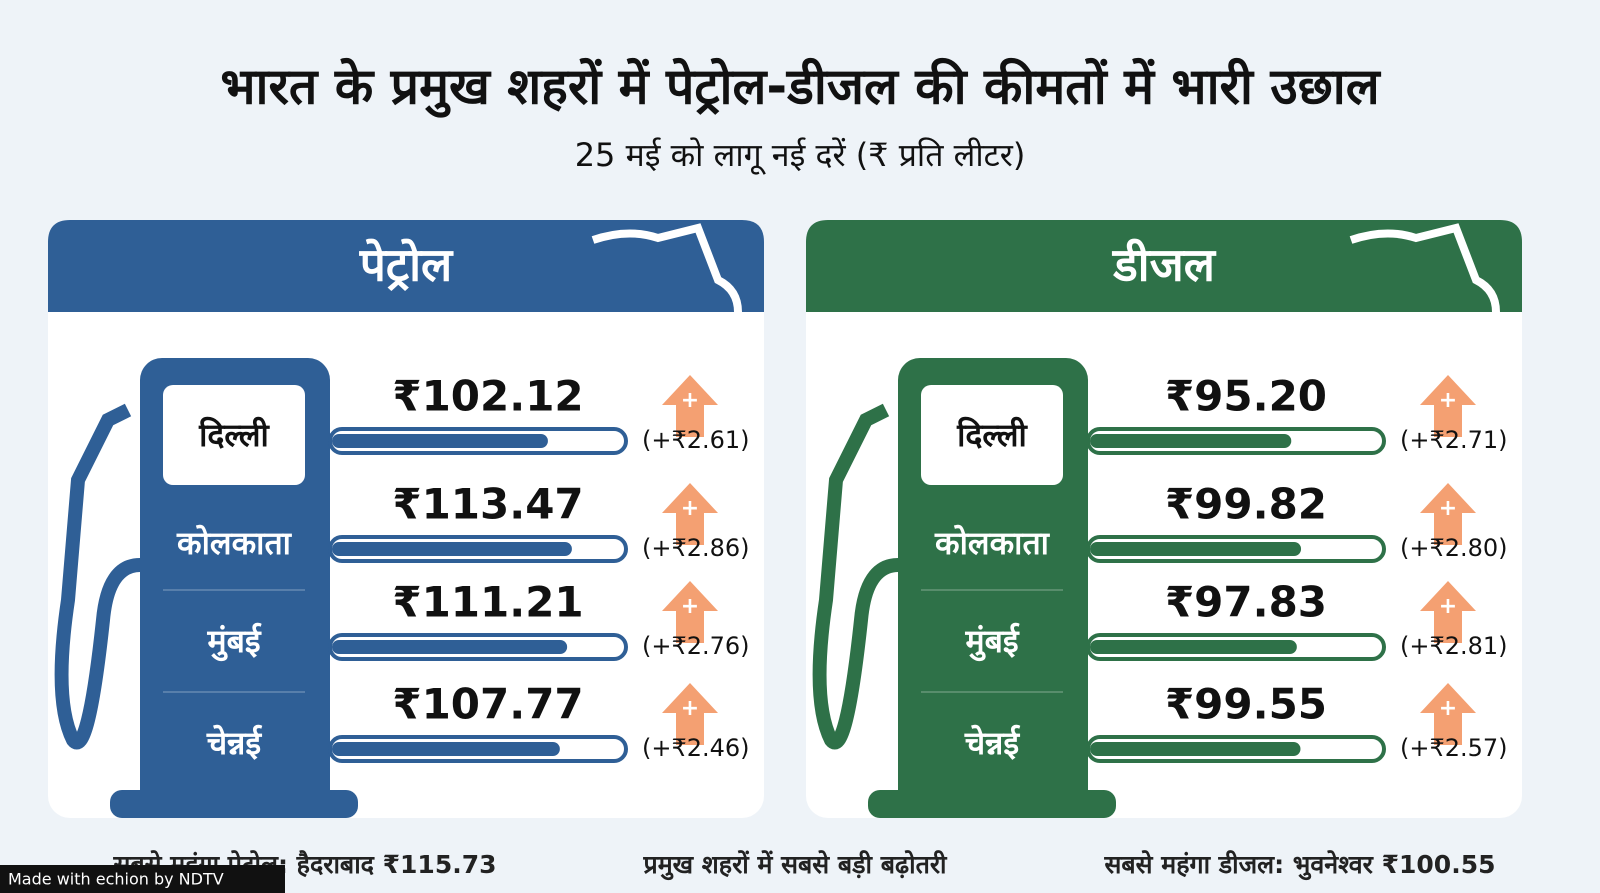 Image resolution: width=1600 pixels, height=893 pixels. Describe the element at coordinates (696, 440) in the screenshot. I see `change-label: (+₹2.61)` at that location.